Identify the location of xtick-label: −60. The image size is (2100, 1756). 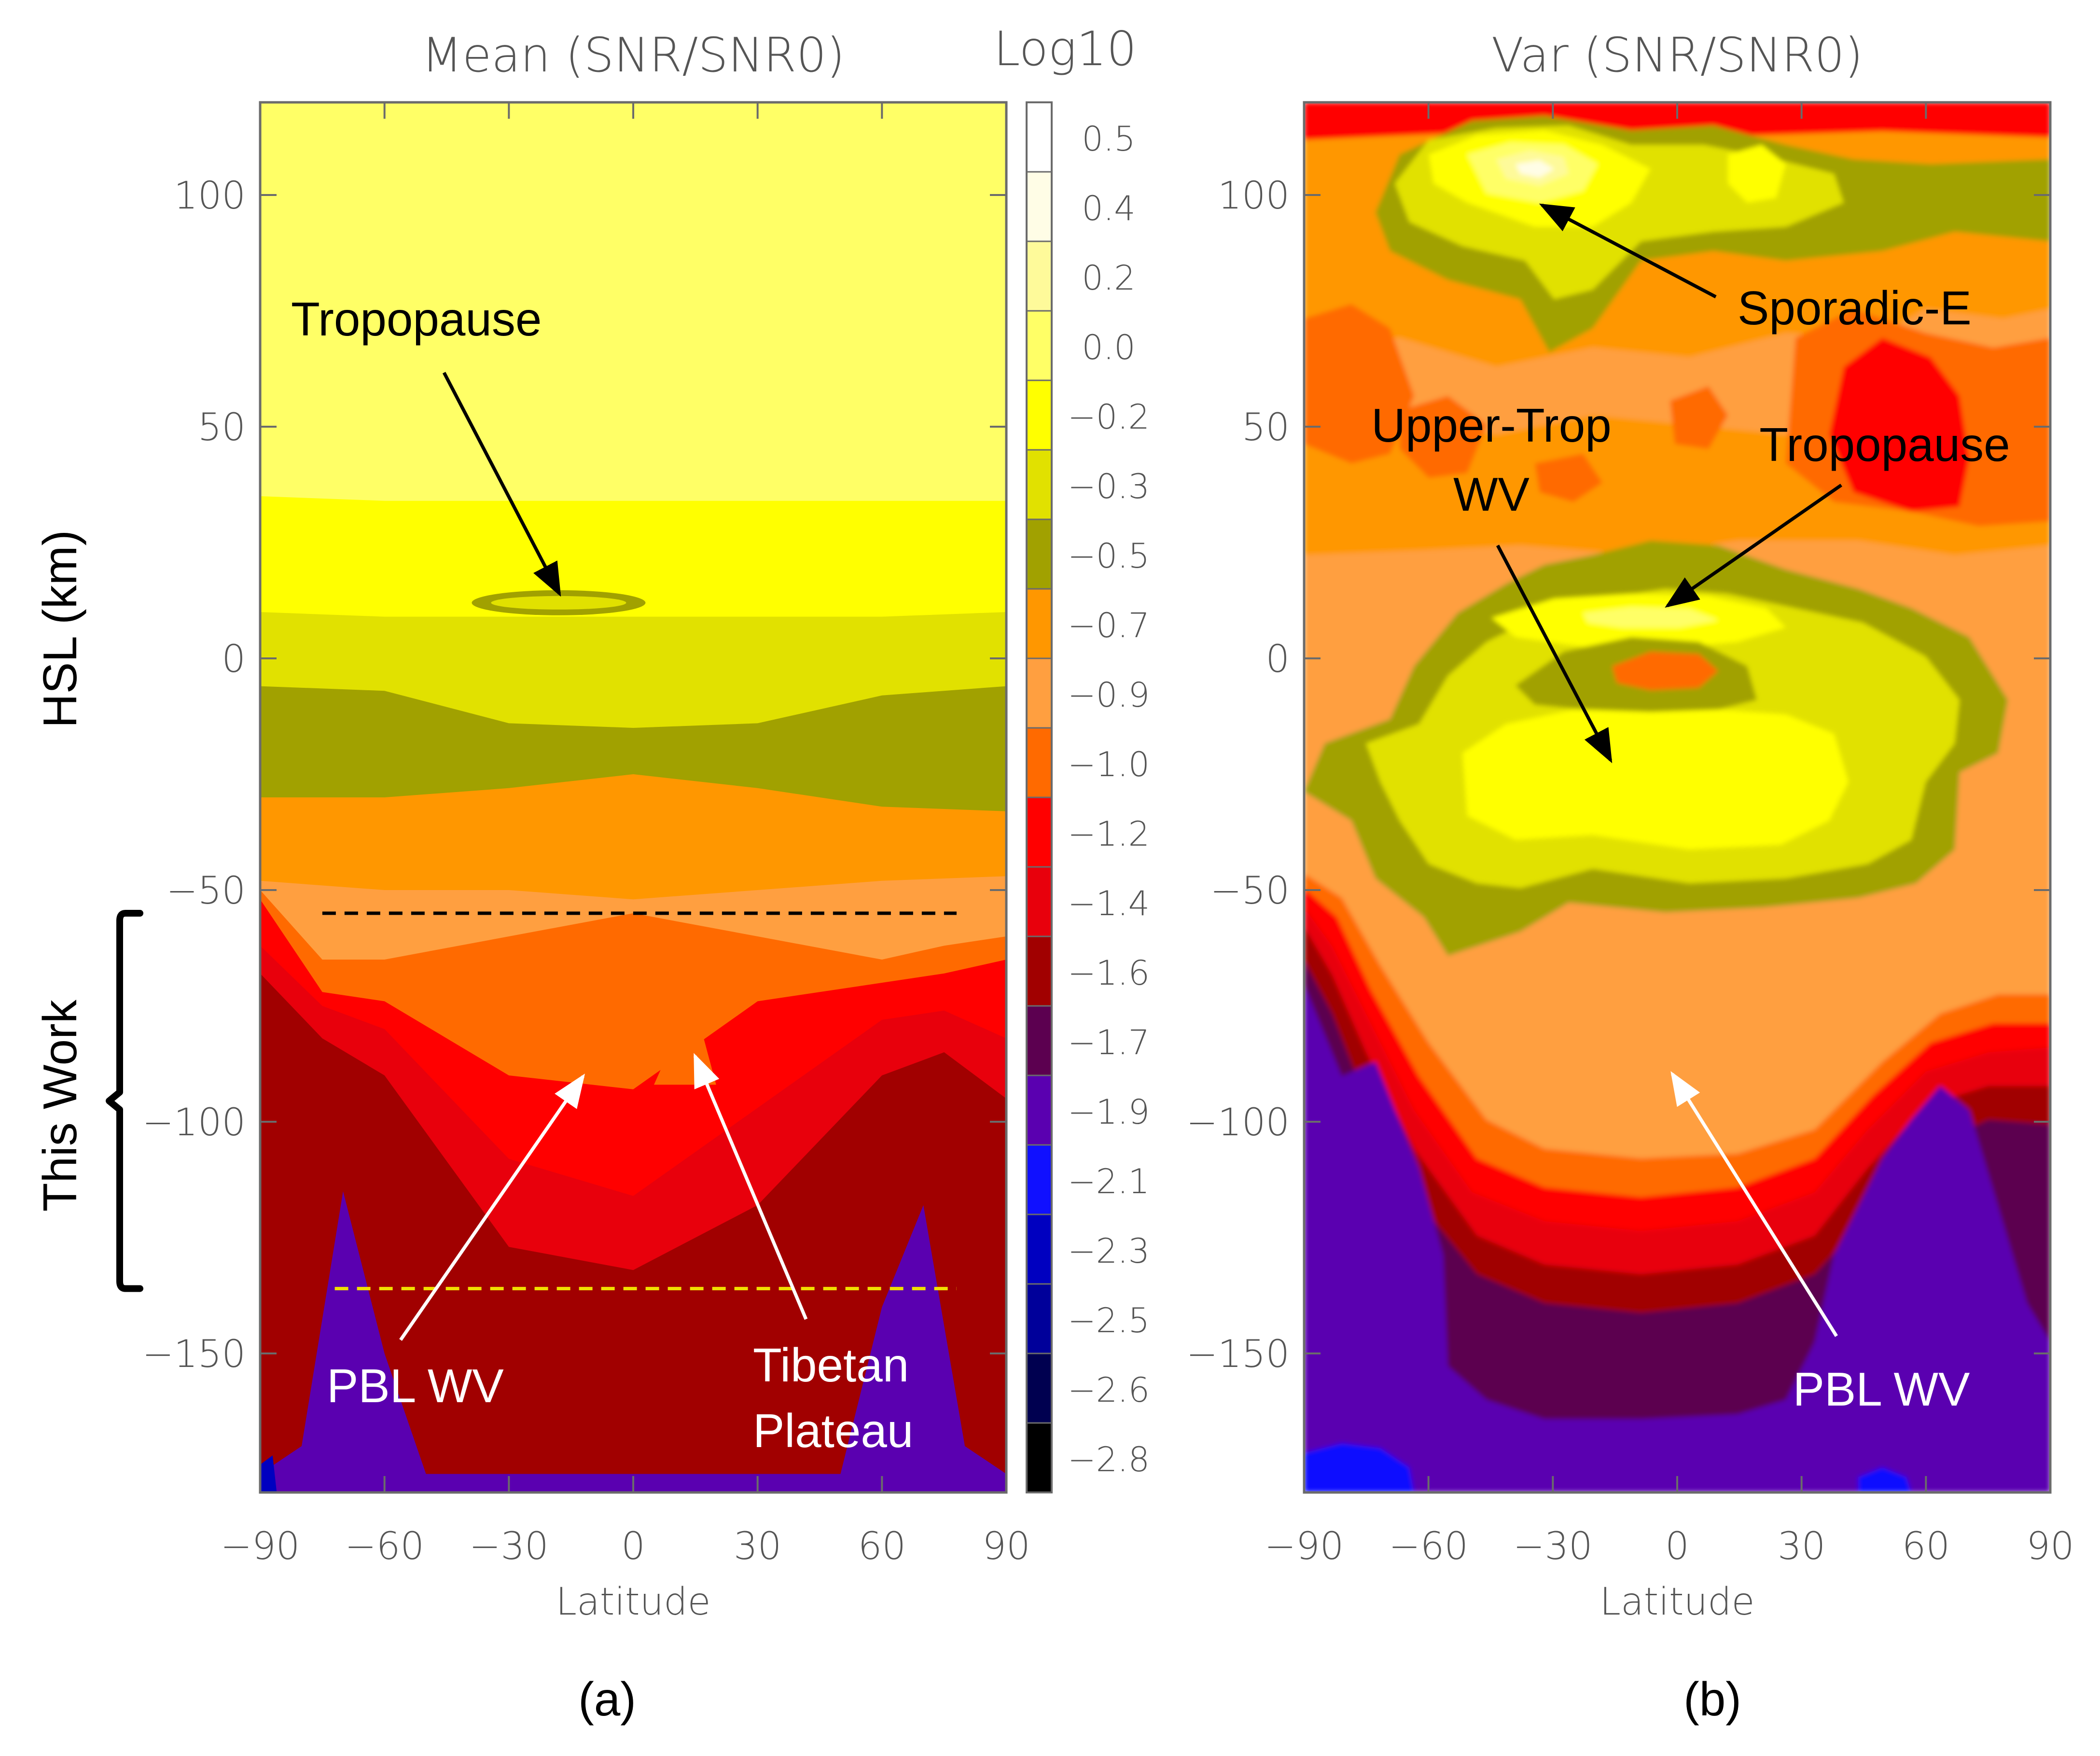
(384, 1546).